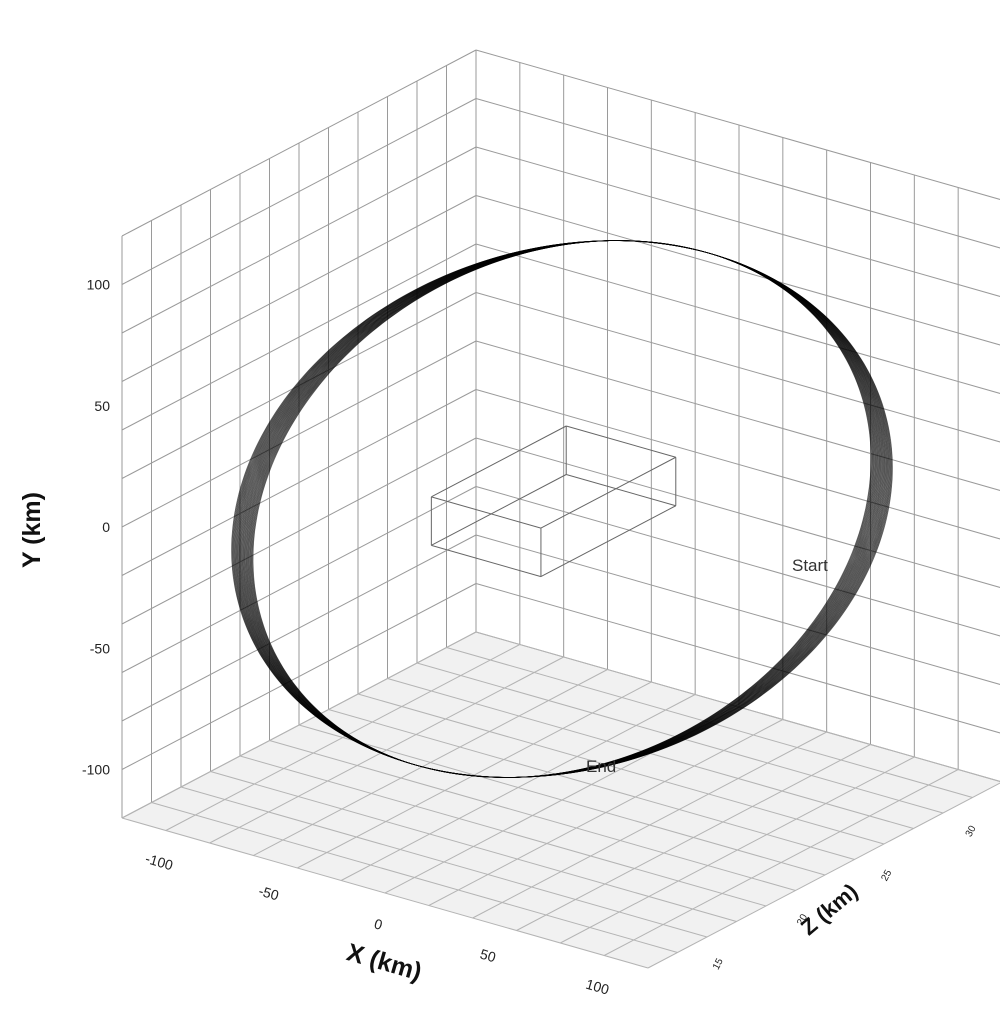 The height and width of the screenshot is (1013, 1000). Describe the element at coordinates (829, 909) in the screenshot. I see `z-axis-title: Z (km)` at that location.